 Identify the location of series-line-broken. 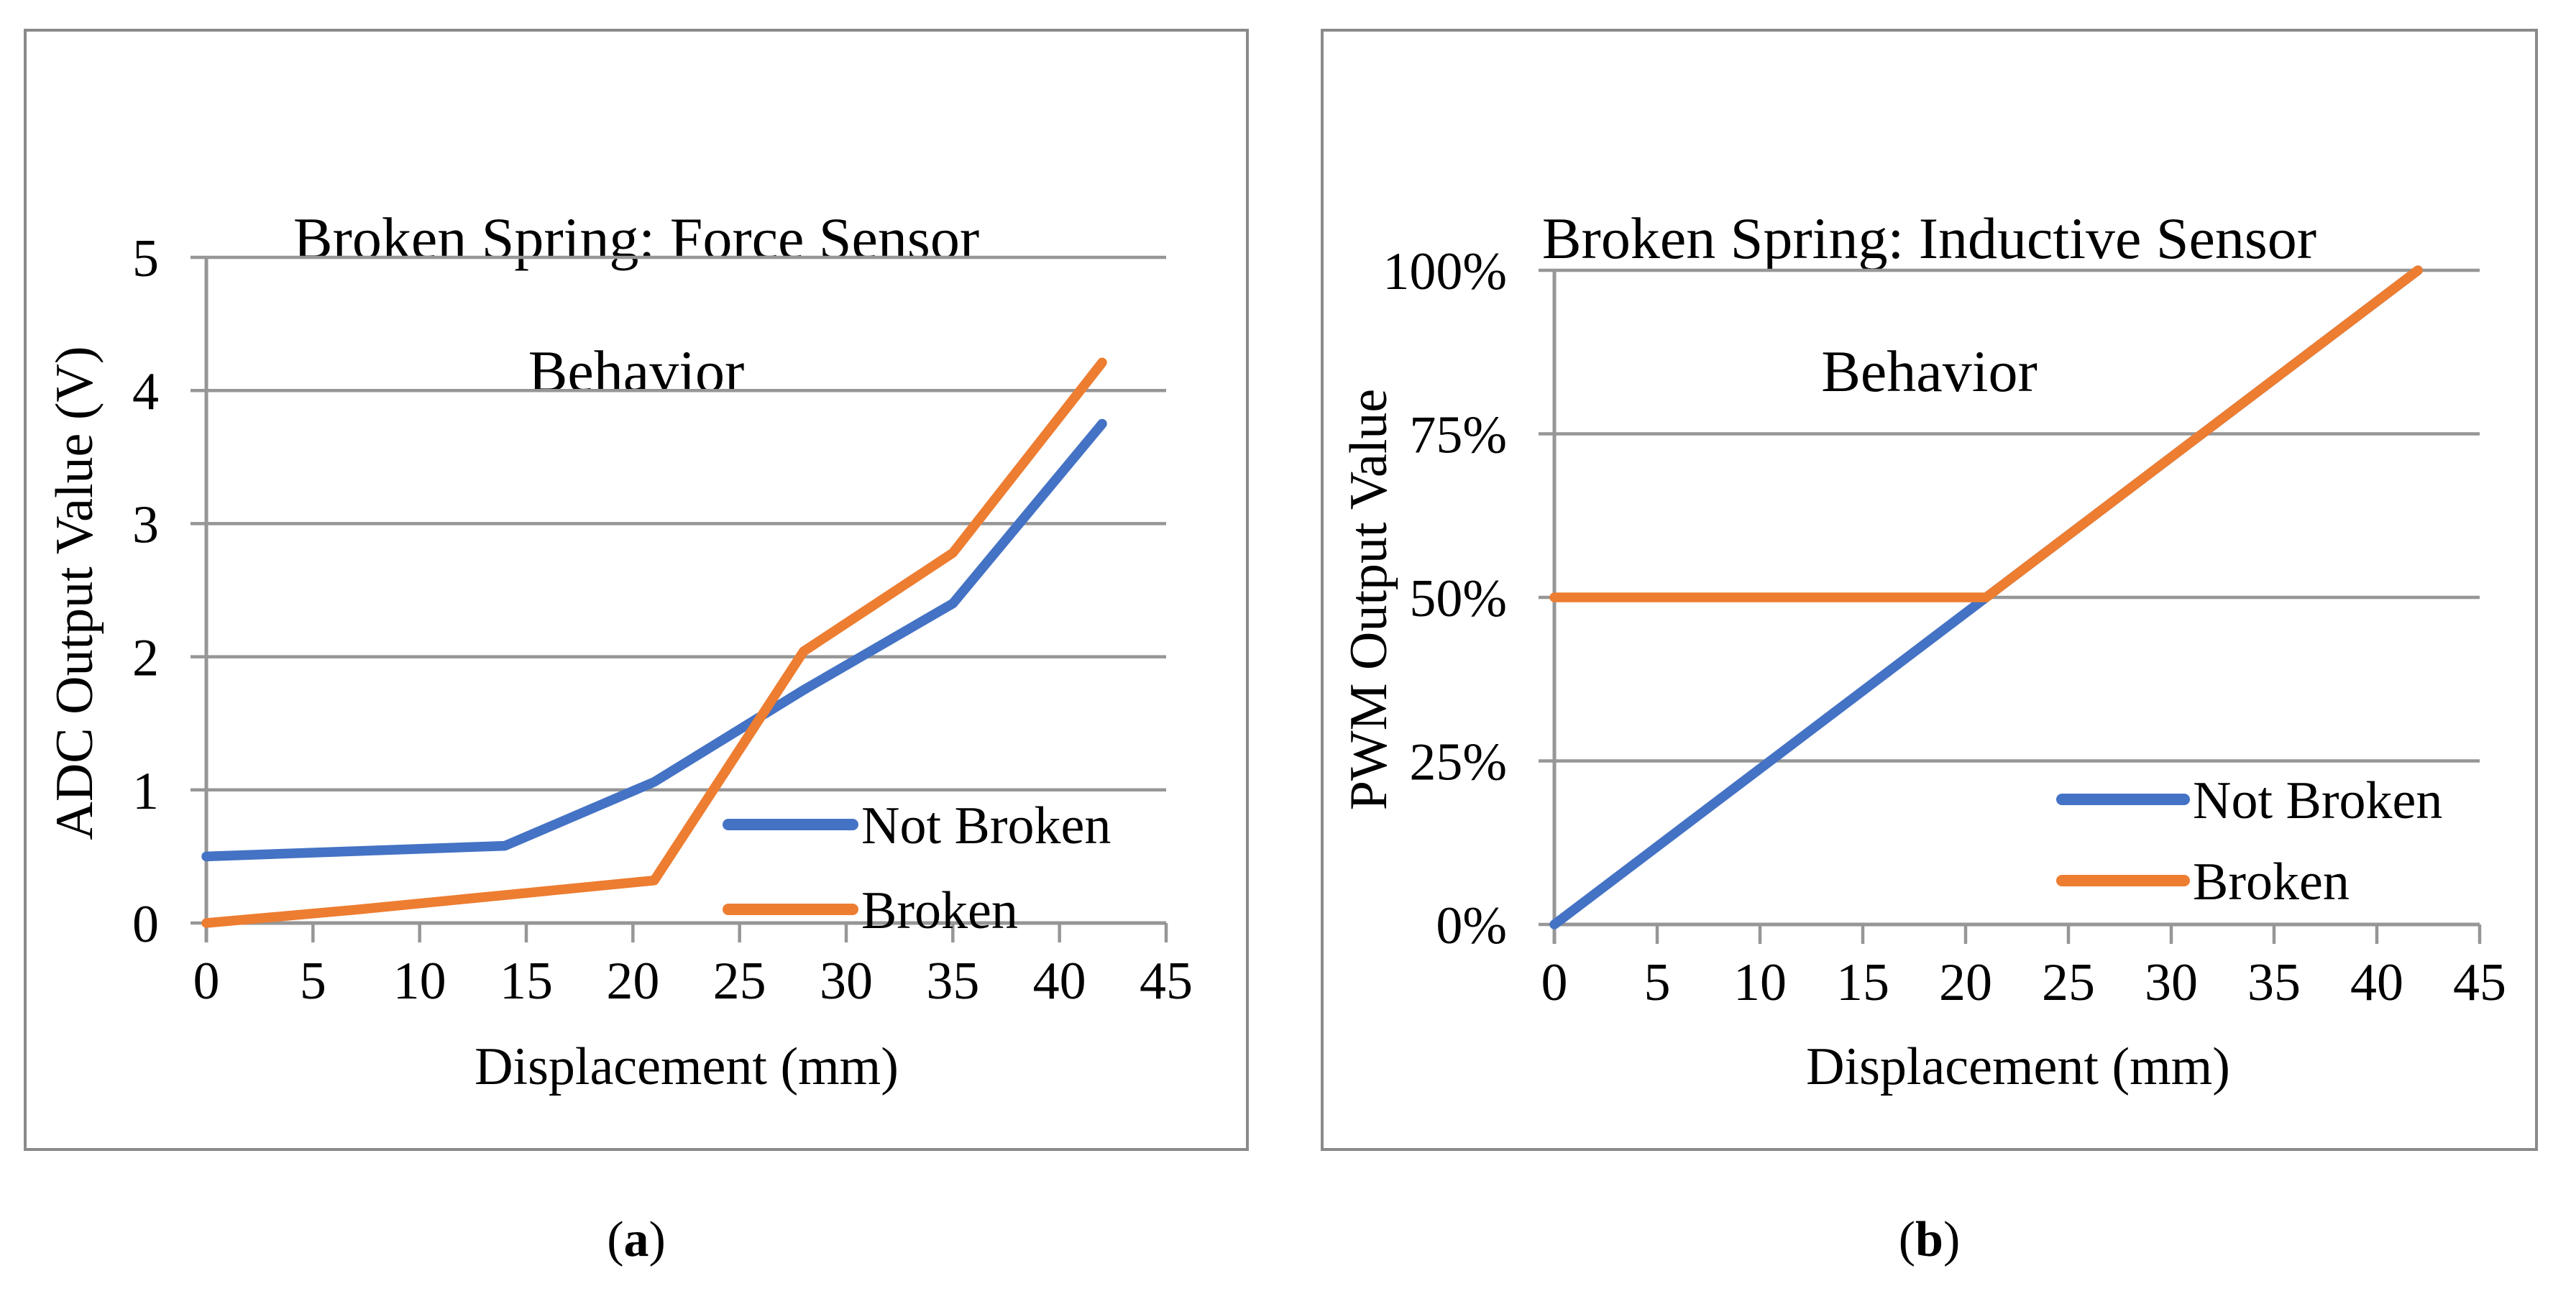
(1986, 433).